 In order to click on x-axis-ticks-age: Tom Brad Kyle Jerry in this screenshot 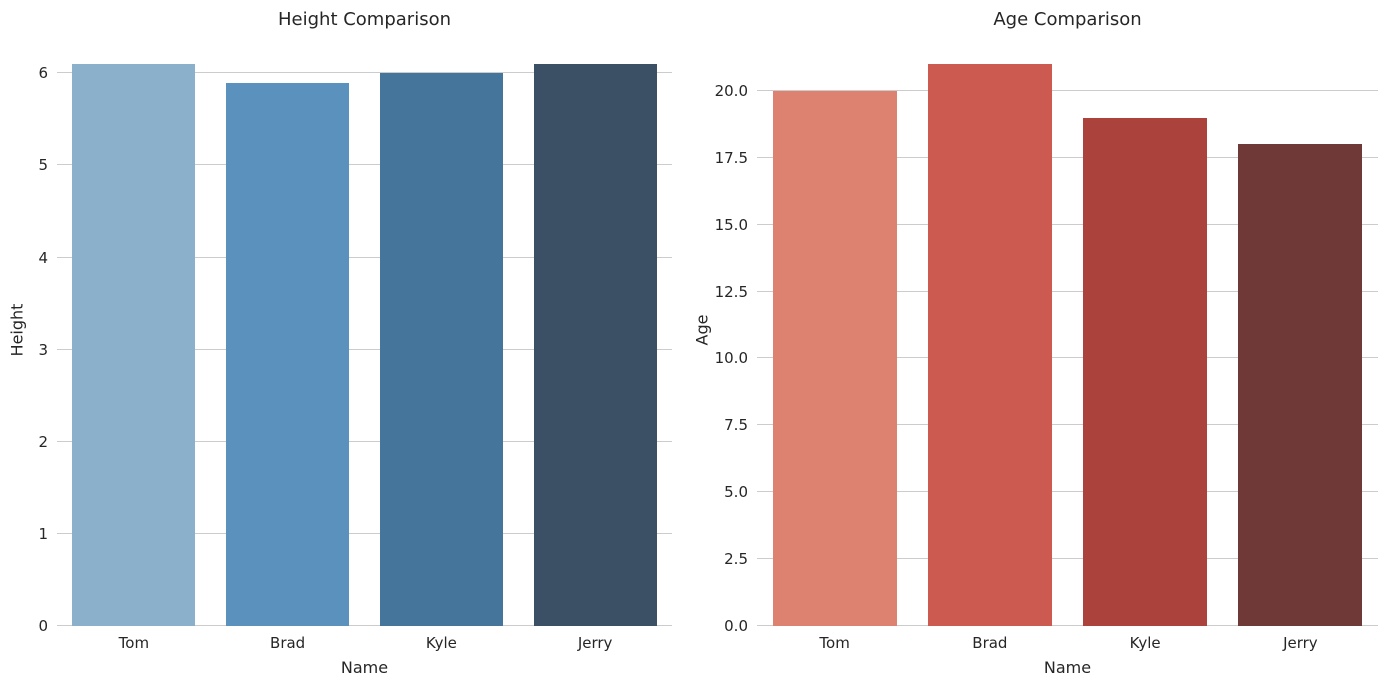, I will do `click(1067, 643)`.